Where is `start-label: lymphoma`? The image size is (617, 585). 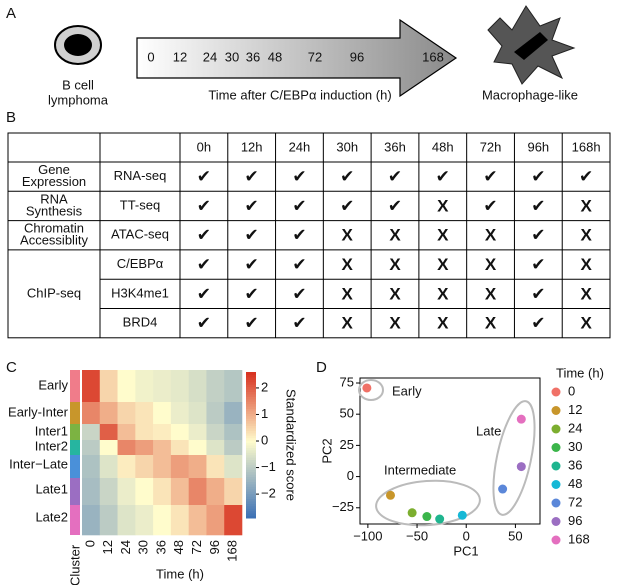
start-label: lymphoma is located at coordinates (78, 99).